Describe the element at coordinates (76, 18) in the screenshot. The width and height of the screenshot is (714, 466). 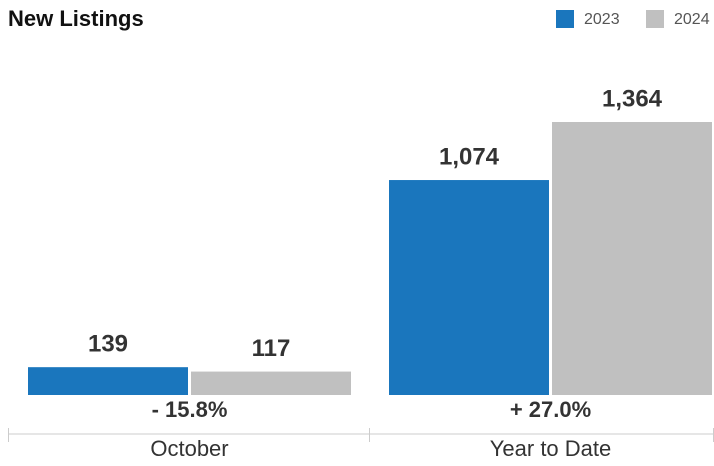
I see `chart-title: New Listings` at that location.